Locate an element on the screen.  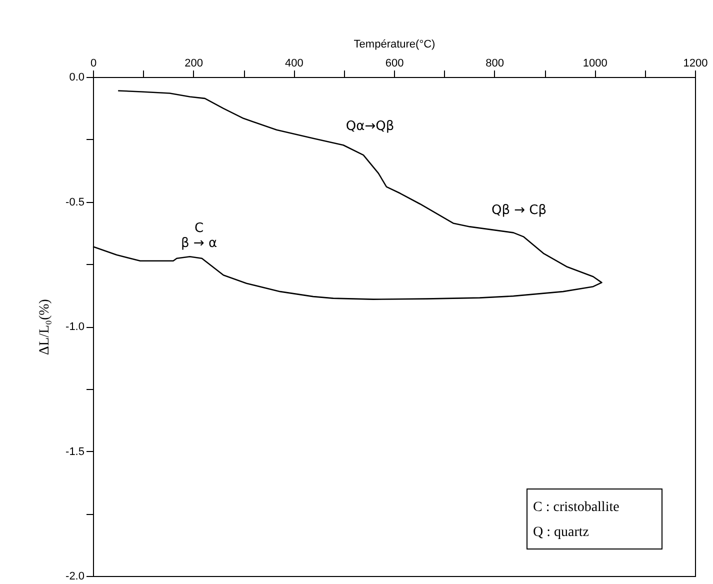
annotation: Qβ → Cβ is located at coordinates (519, 210).